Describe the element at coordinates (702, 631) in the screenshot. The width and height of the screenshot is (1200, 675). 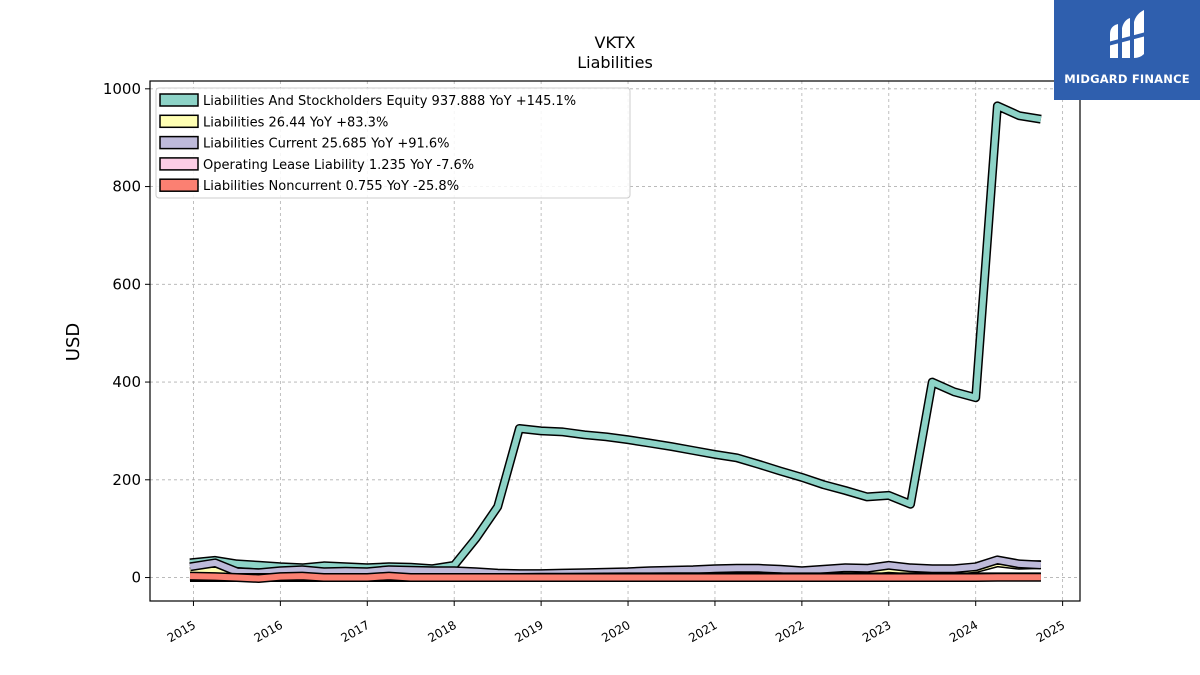
I see `x-tick-label: 2021` at that location.